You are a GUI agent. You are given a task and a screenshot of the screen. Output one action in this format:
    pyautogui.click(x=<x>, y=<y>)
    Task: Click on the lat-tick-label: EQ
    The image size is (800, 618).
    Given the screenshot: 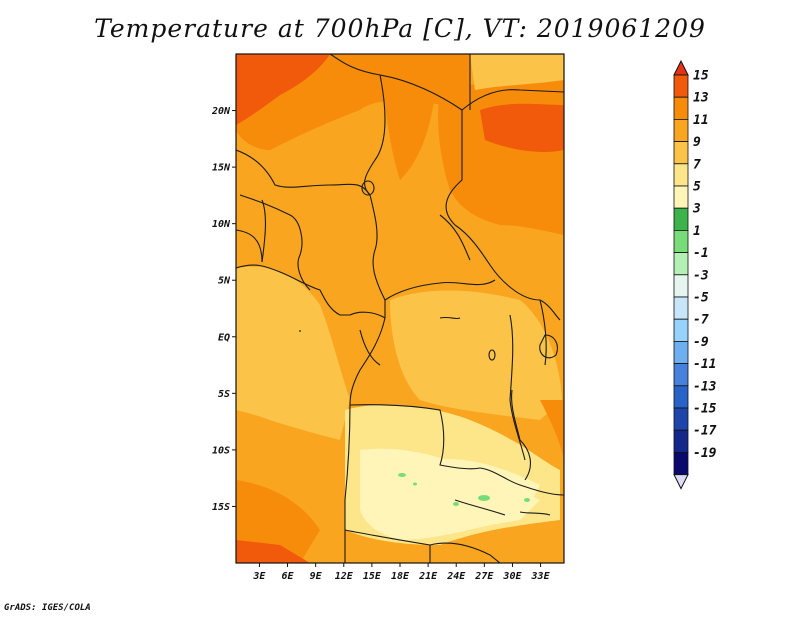 What is the action you would take?
    pyautogui.click(x=224, y=337)
    